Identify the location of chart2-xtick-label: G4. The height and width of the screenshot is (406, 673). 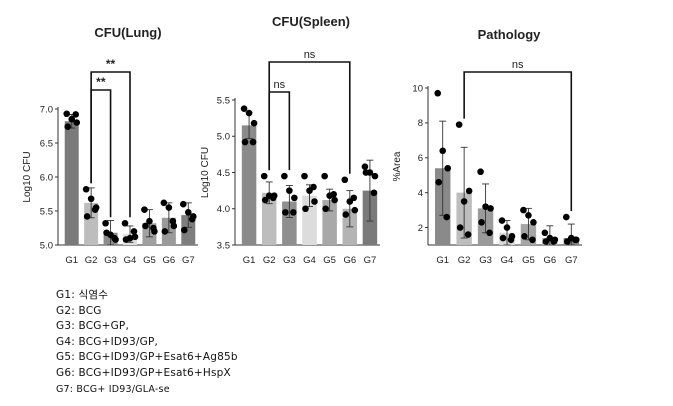
(309, 260).